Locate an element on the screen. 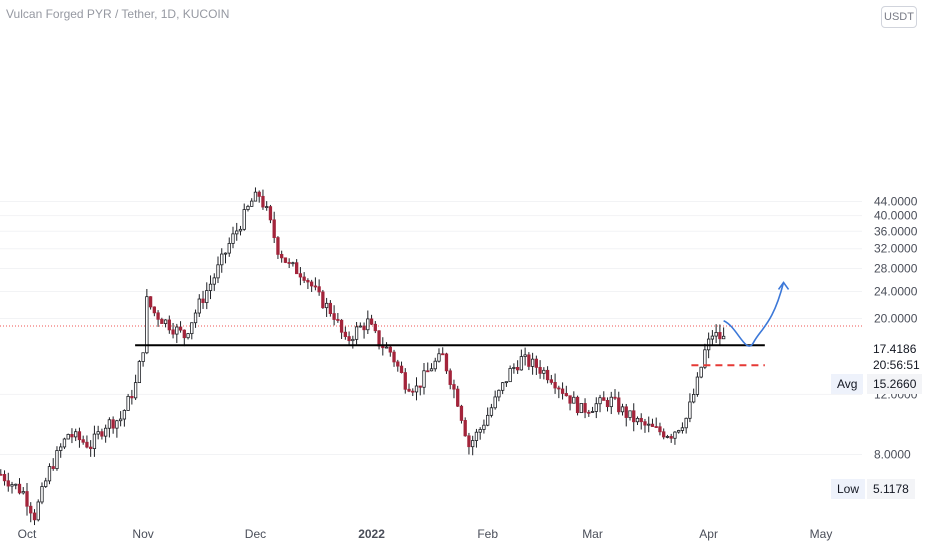  projection-curve is located at coordinates (754, 314).